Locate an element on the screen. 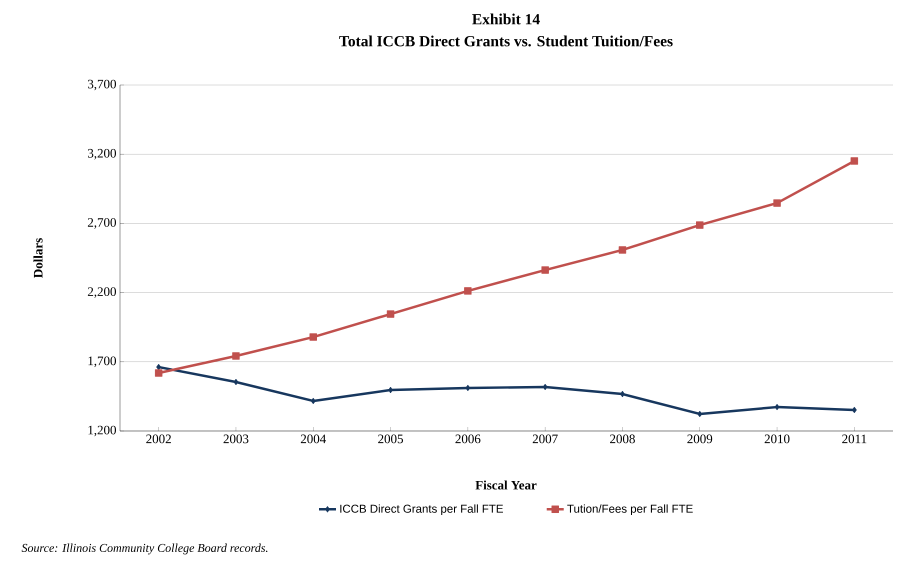 The width and height of the screenshot is (911, 561). text: Source: Illinois Community College Board records. is located at coordinates (145, 549).